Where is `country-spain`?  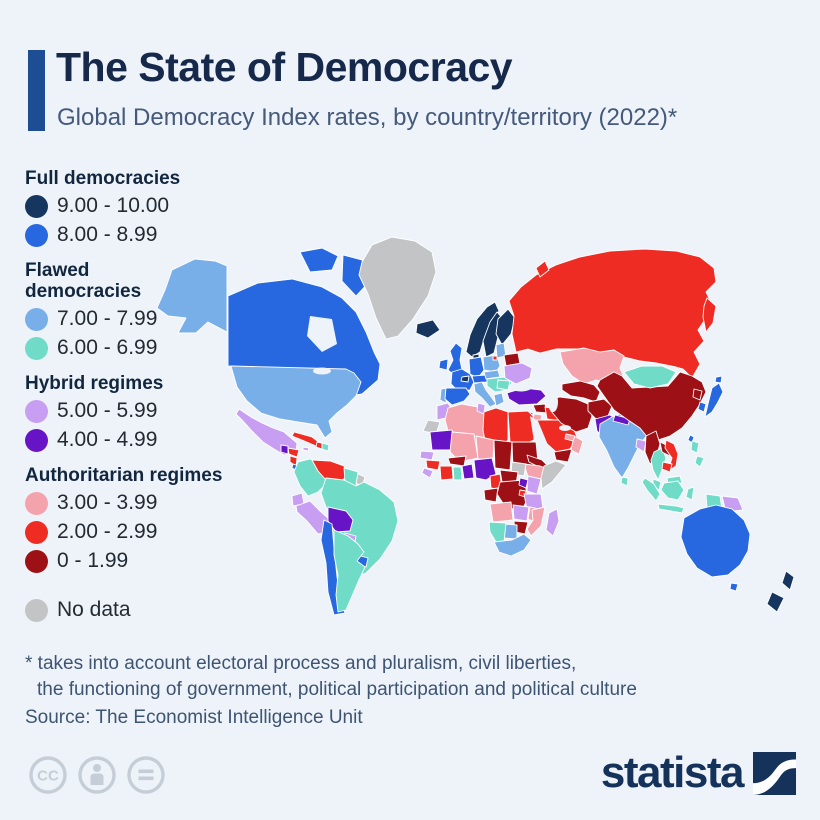
country-spain is located at coordinates (457, 396).